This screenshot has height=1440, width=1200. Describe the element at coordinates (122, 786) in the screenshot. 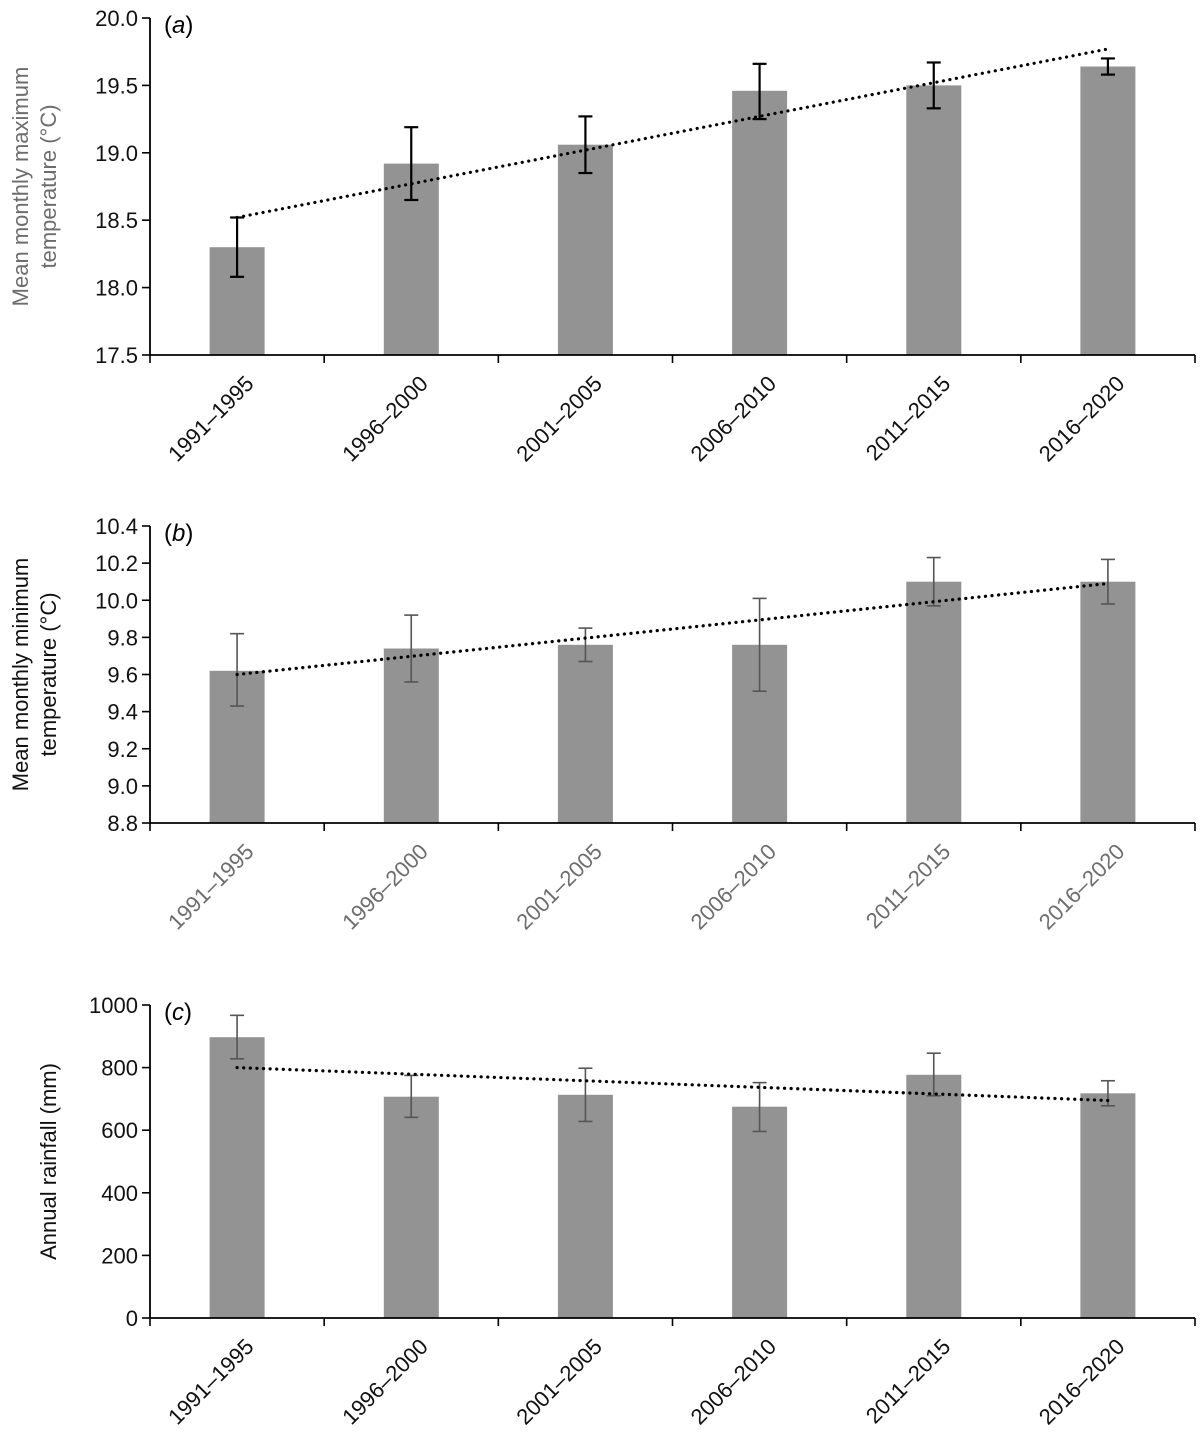

I see `y-tick-label: 9.0` at that location.